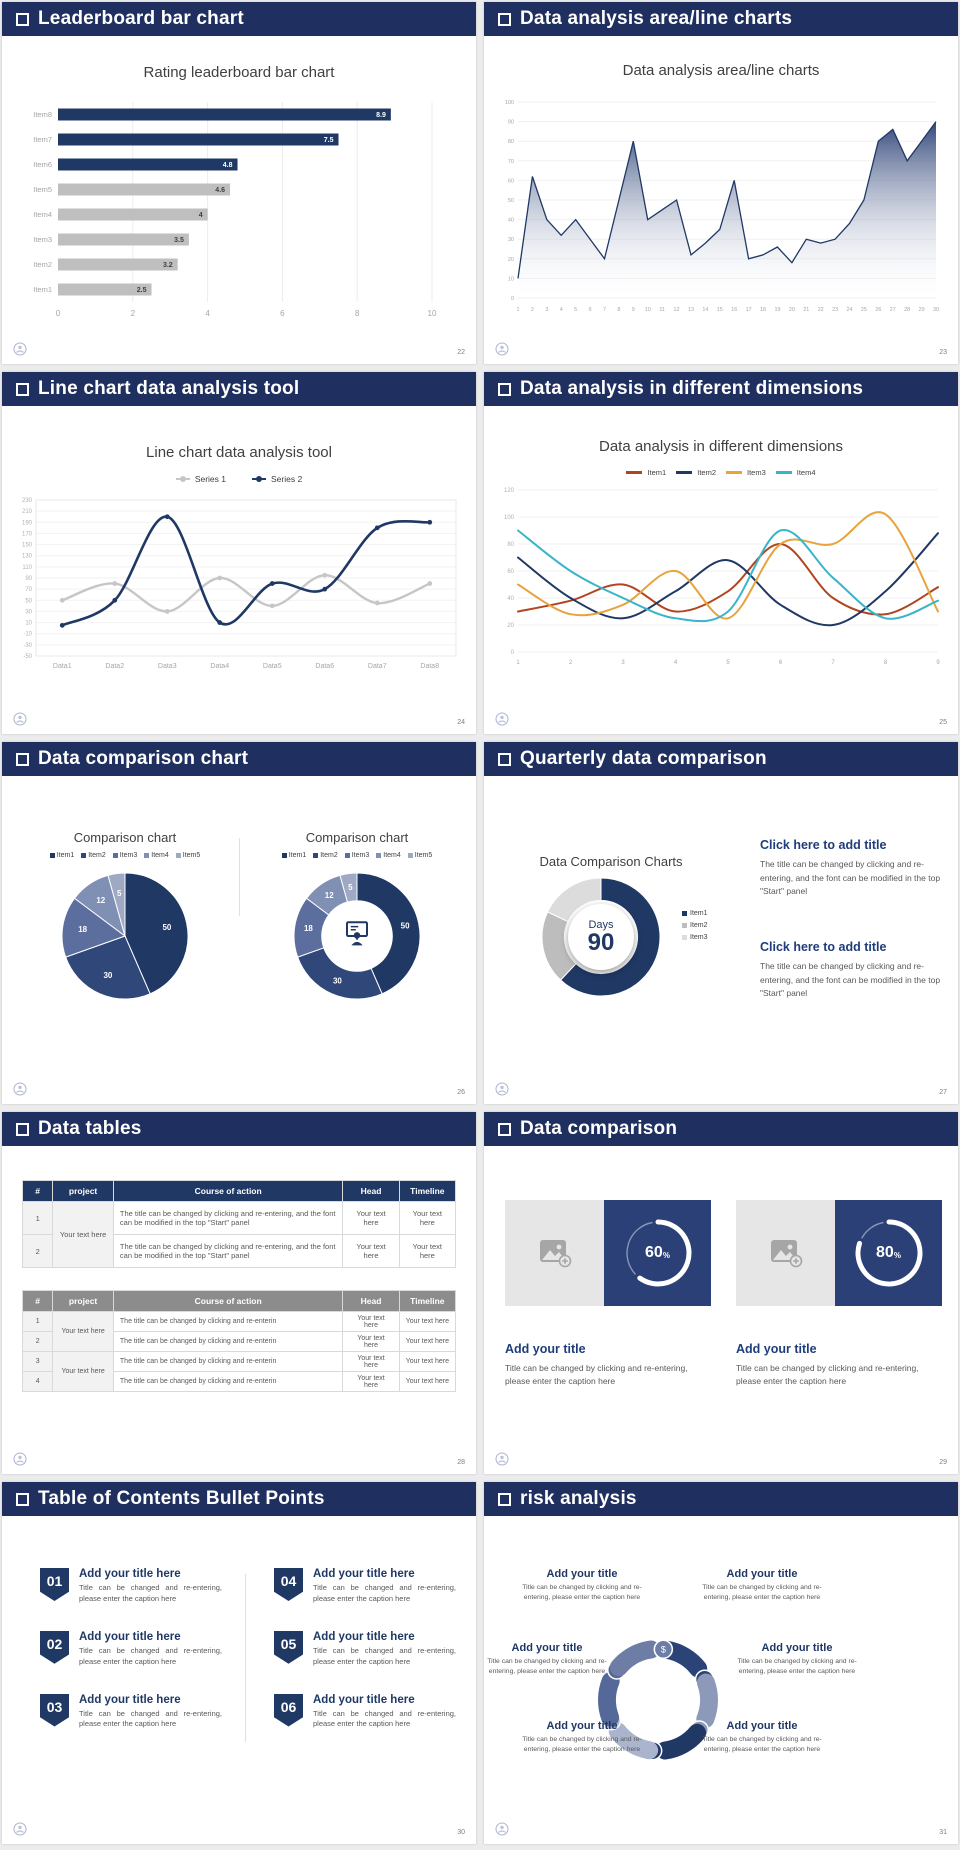 Image resolution: width=960 pixels, height=1850 pixels. What do you see at coordinates (364, 1636) in the screenshot?
I see `toc-title: Add your title here` at bounding box center [364, 1636].